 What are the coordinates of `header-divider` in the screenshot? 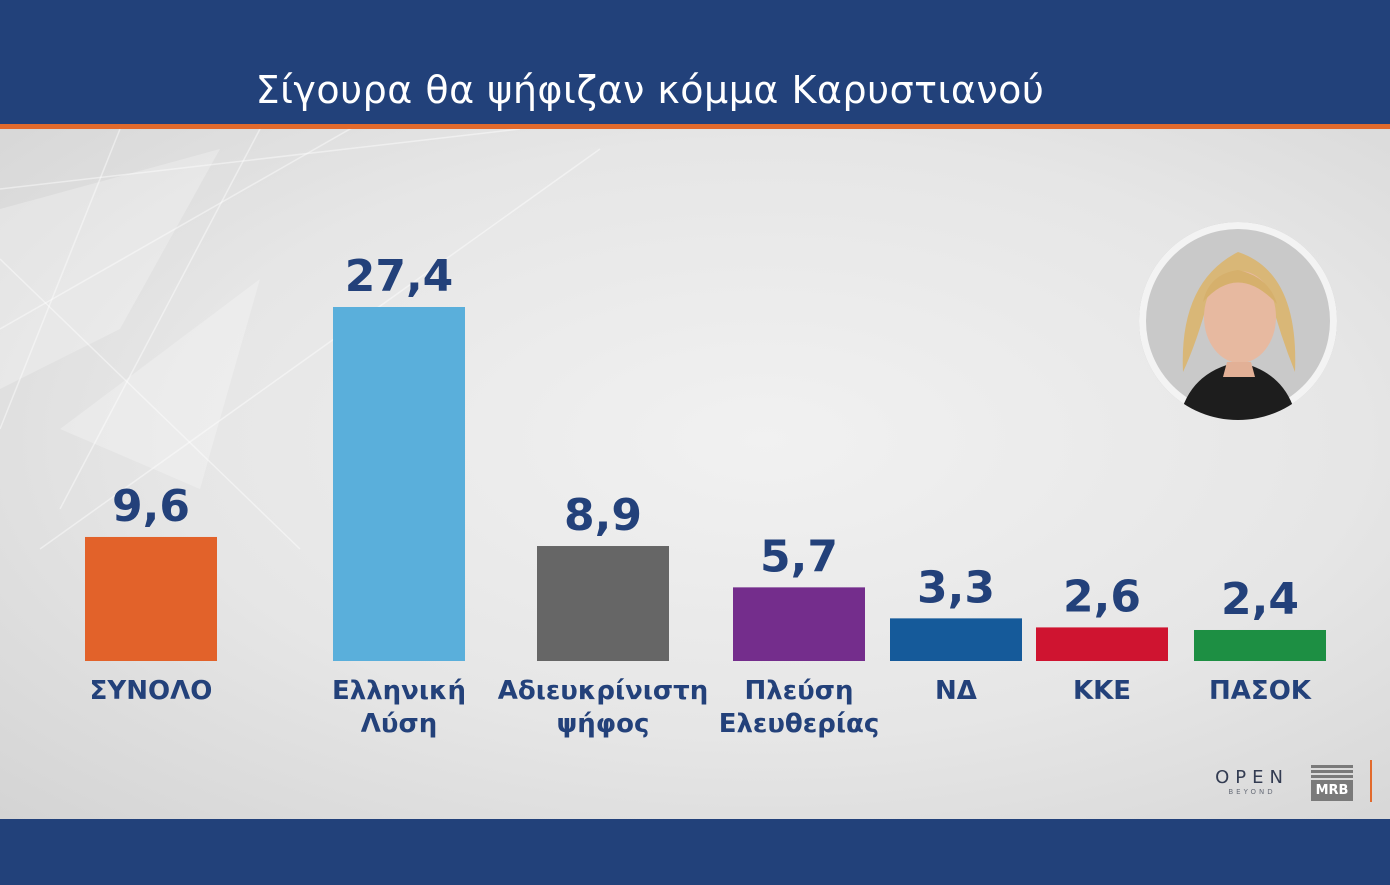 It's located at (695, 126).